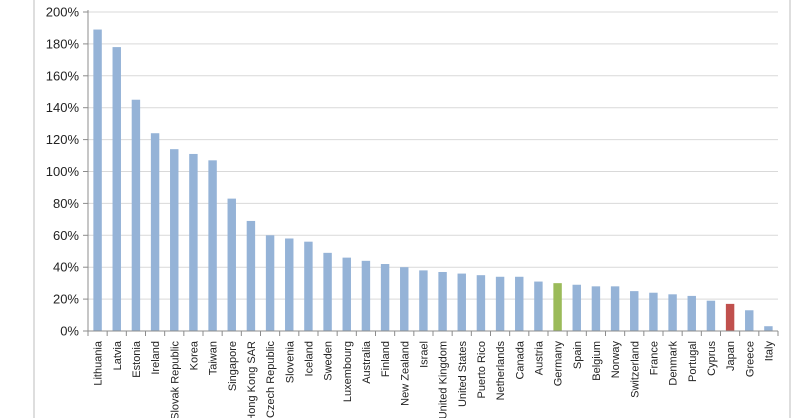  I want to click on bar-estonia, so click(136, 215).